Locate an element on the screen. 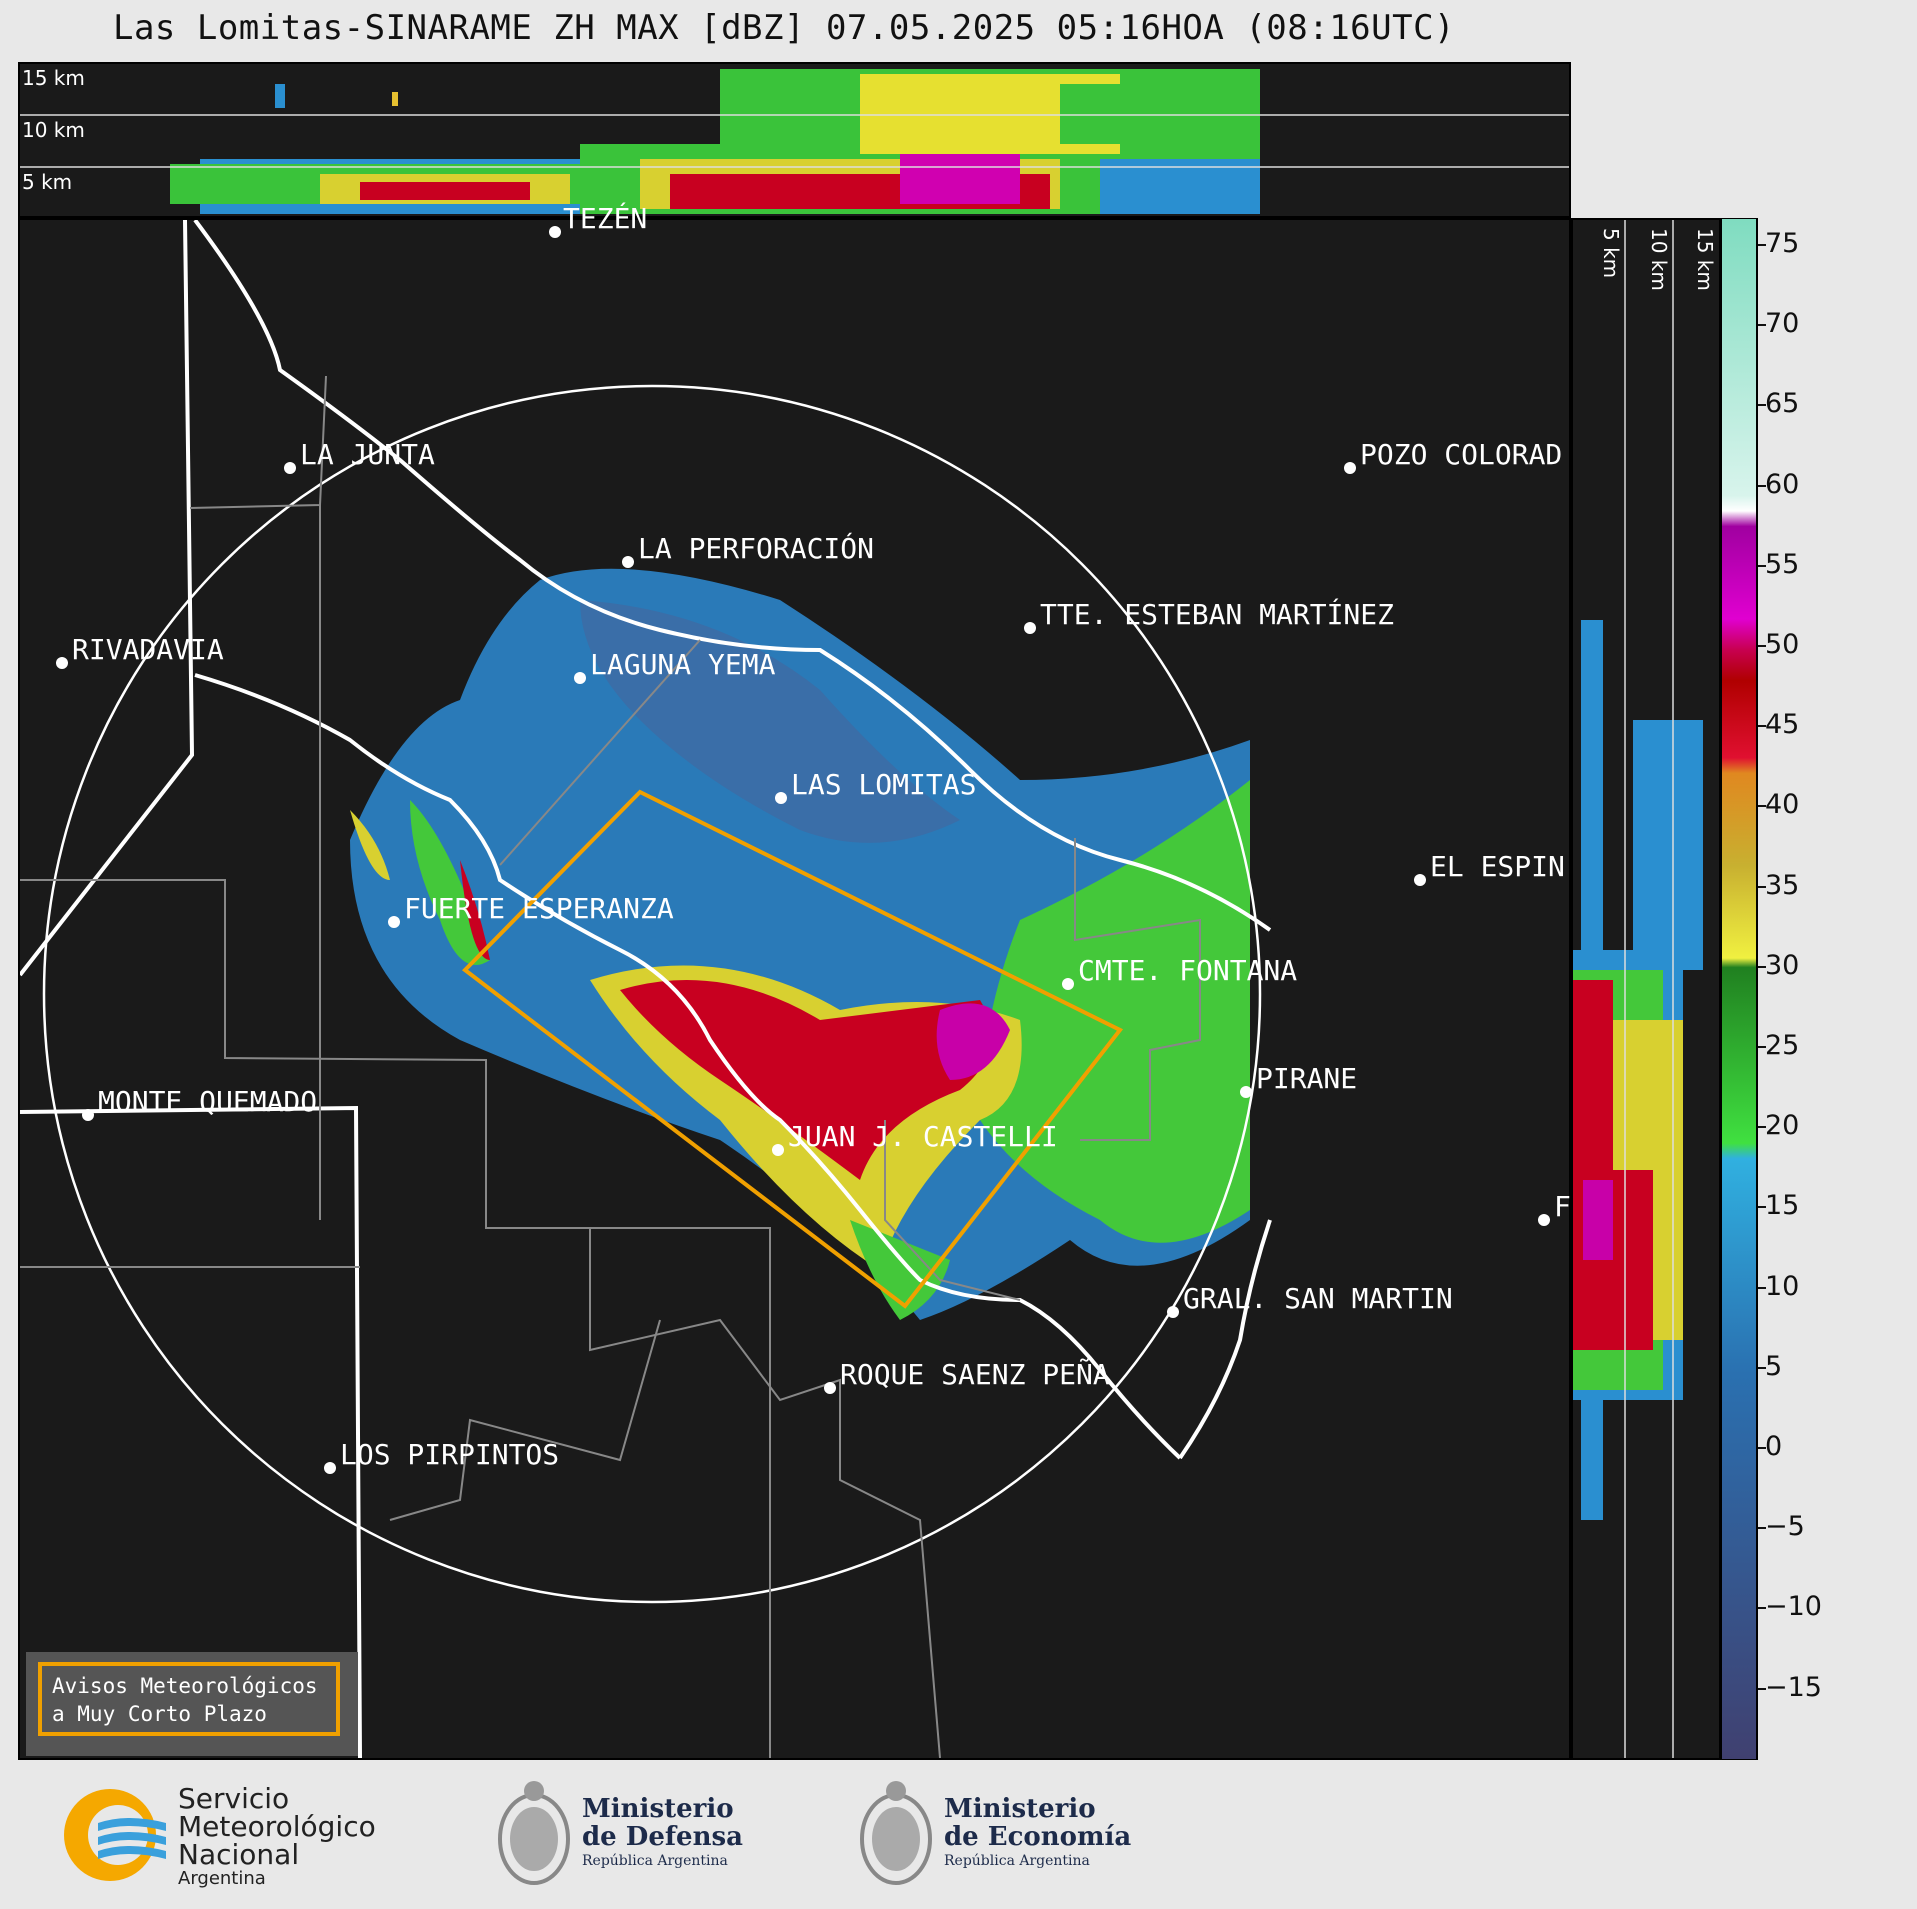  city-label: GRAL. SAN MARTIN is located at coordinates (1318, 1298).